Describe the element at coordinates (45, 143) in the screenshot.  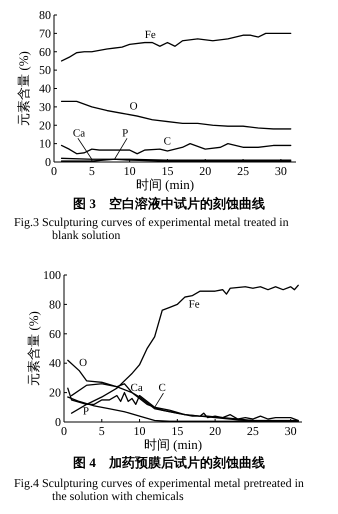
I see `y-tick-label: 10` at that location.